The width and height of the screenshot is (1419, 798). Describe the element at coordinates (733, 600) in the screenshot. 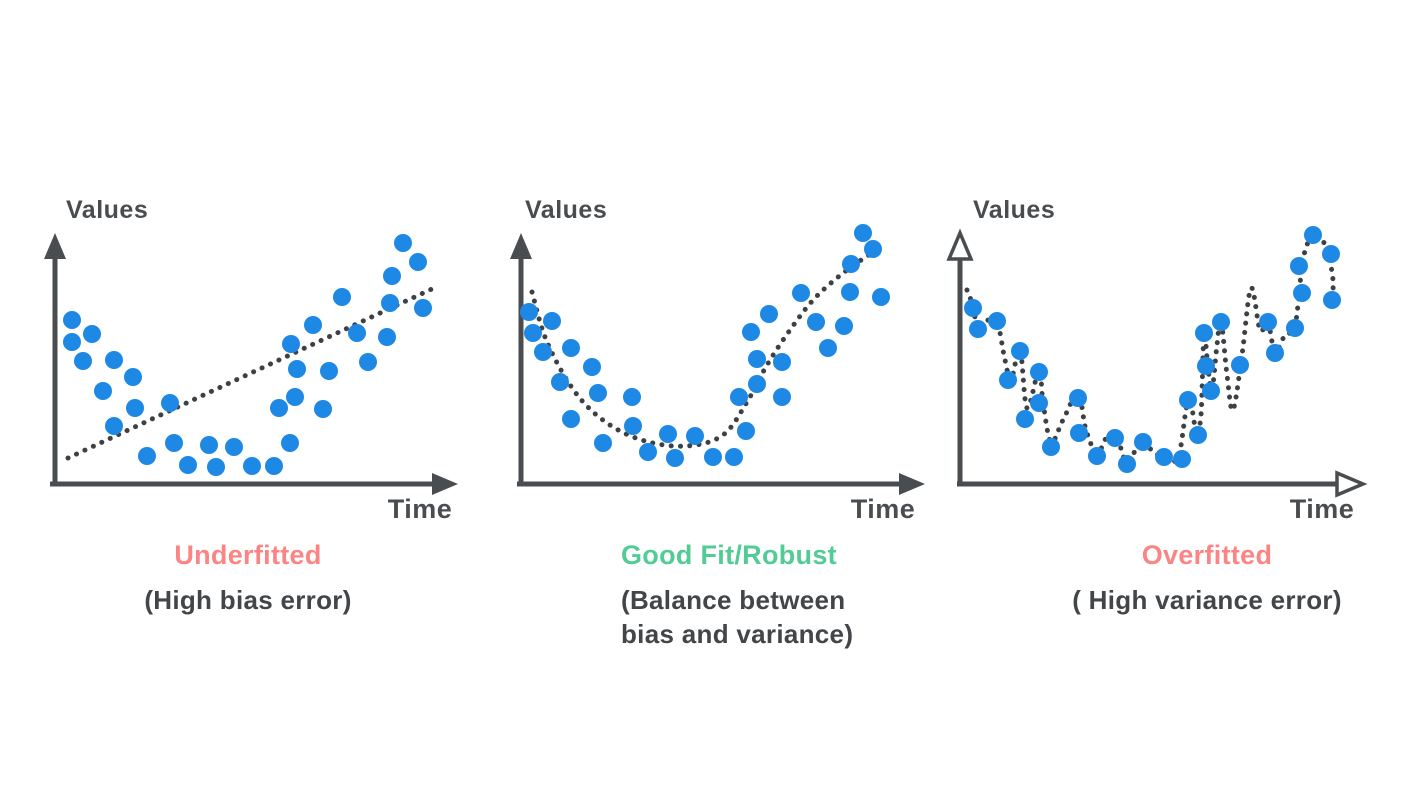

I see `caption-subtitle-line: (Balance between` at that location.